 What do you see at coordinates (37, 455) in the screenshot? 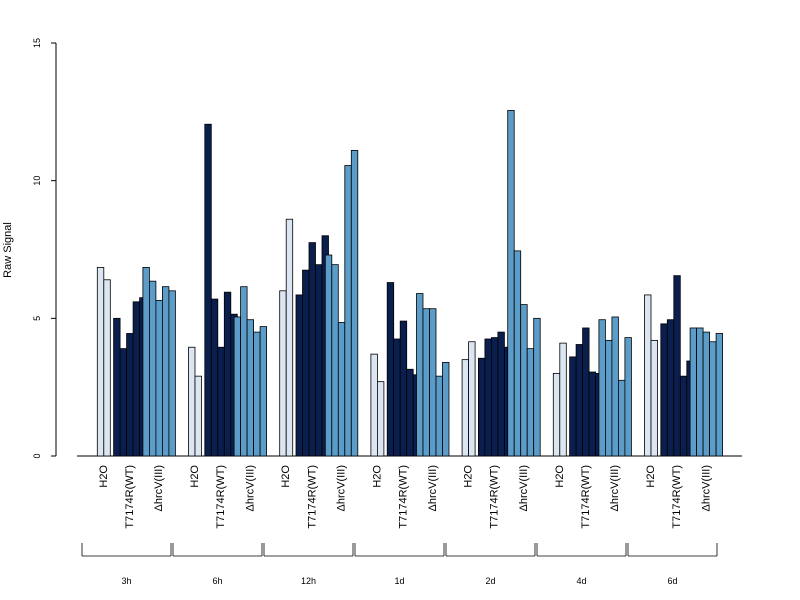
I see `y-tick-label: 0` at bounding box center [37, 455].